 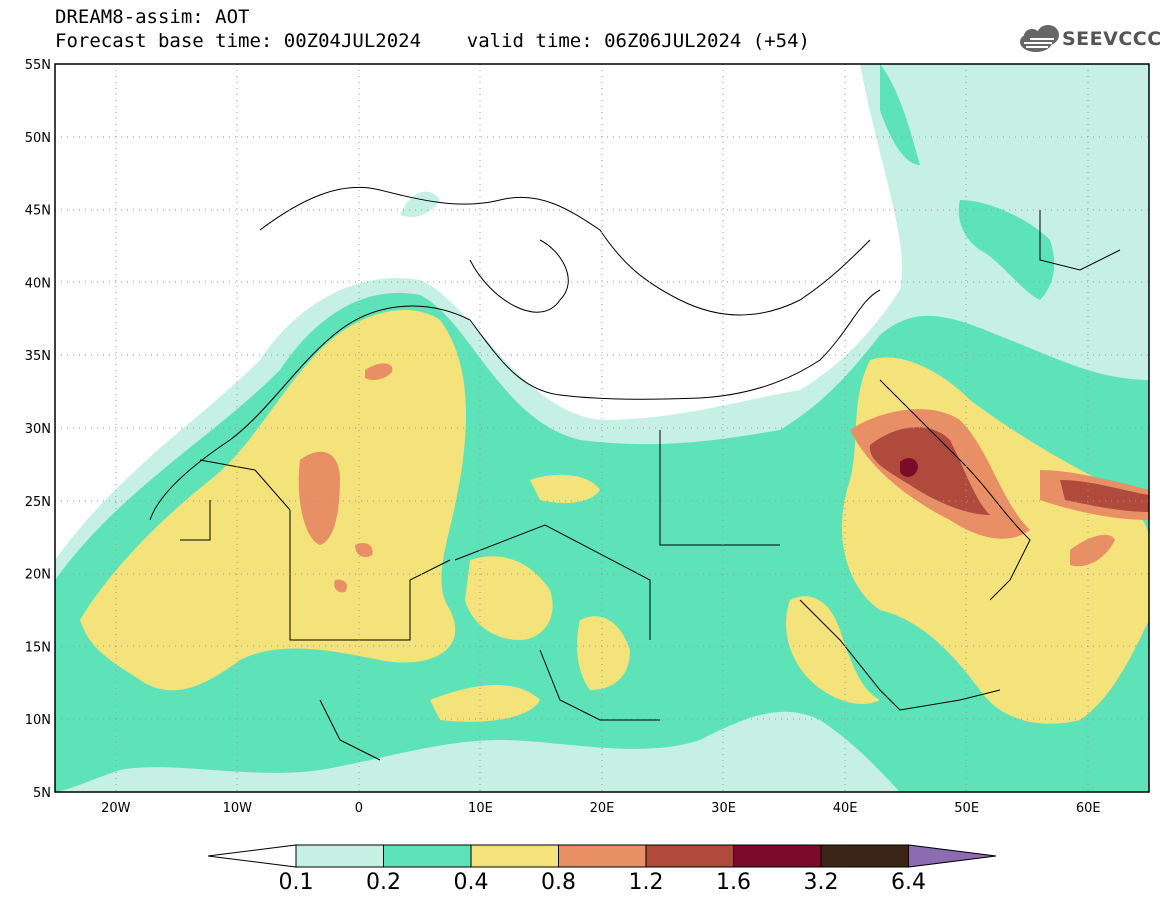 I want to click on seevccc-cloud-logo, so click(x=1039, y=38).